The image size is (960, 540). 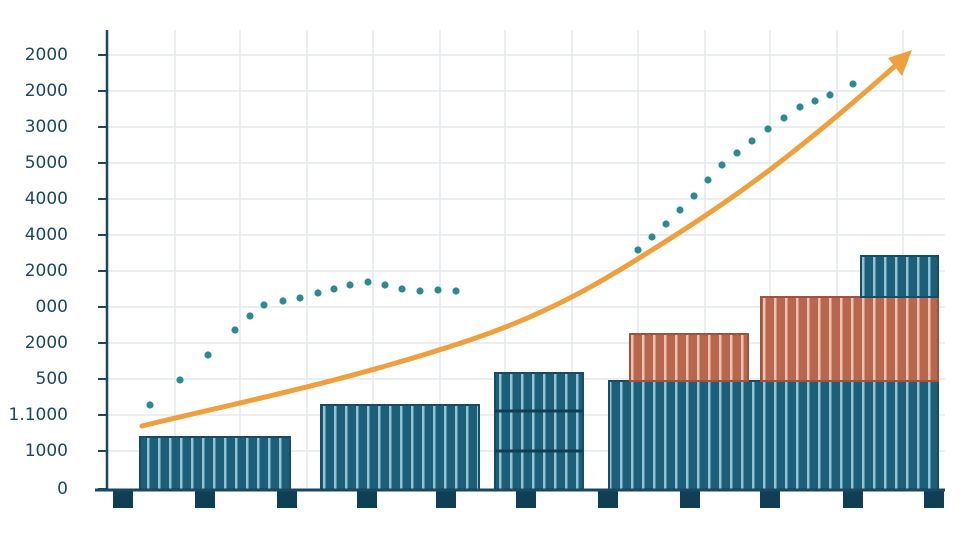 What do you see at coordinates (38, 415) in the screenshot?
I see `axis-label: 1.1000` at bounding box center [38, 415].